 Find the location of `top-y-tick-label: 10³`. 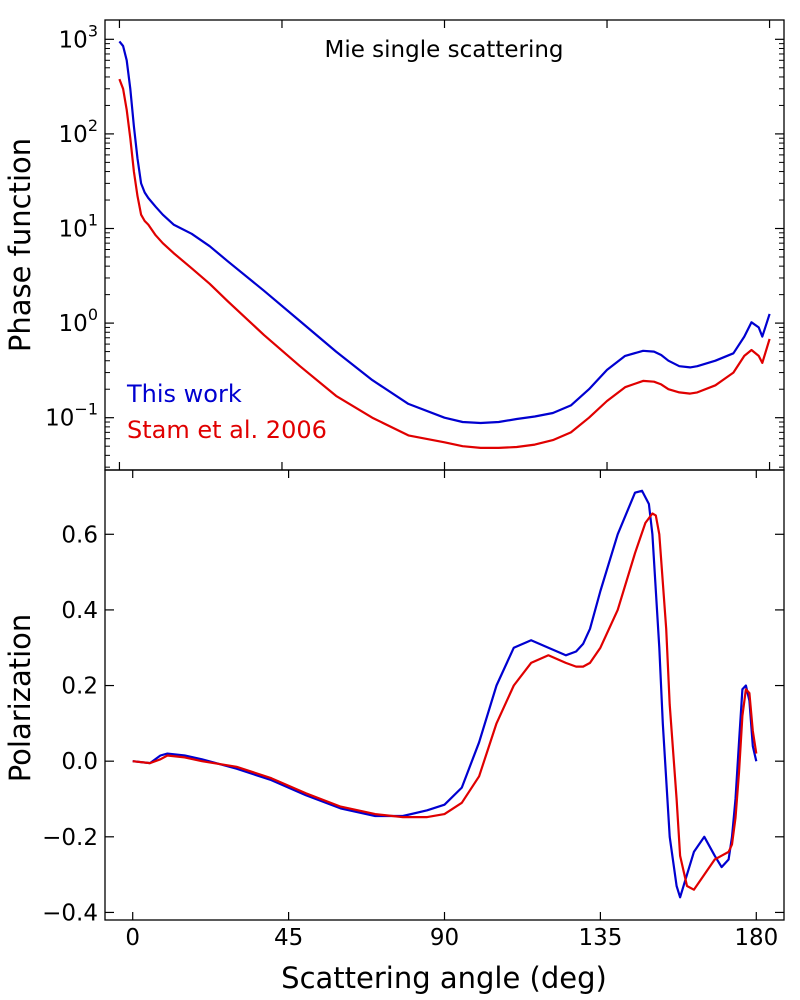

top-y-tick-label: 10³ is located at coordinates (78, 37).